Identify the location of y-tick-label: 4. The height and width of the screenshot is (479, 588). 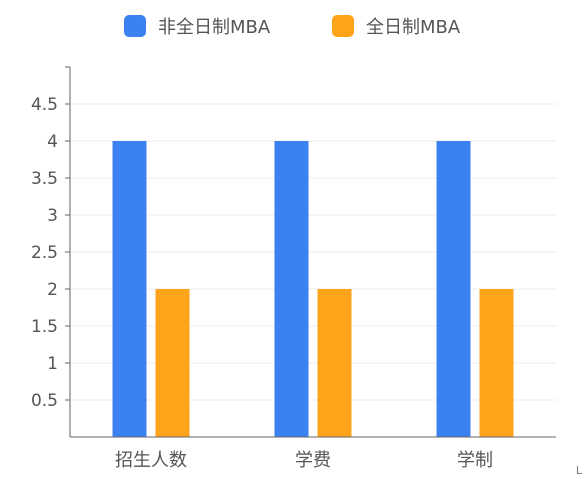
(52, 142).